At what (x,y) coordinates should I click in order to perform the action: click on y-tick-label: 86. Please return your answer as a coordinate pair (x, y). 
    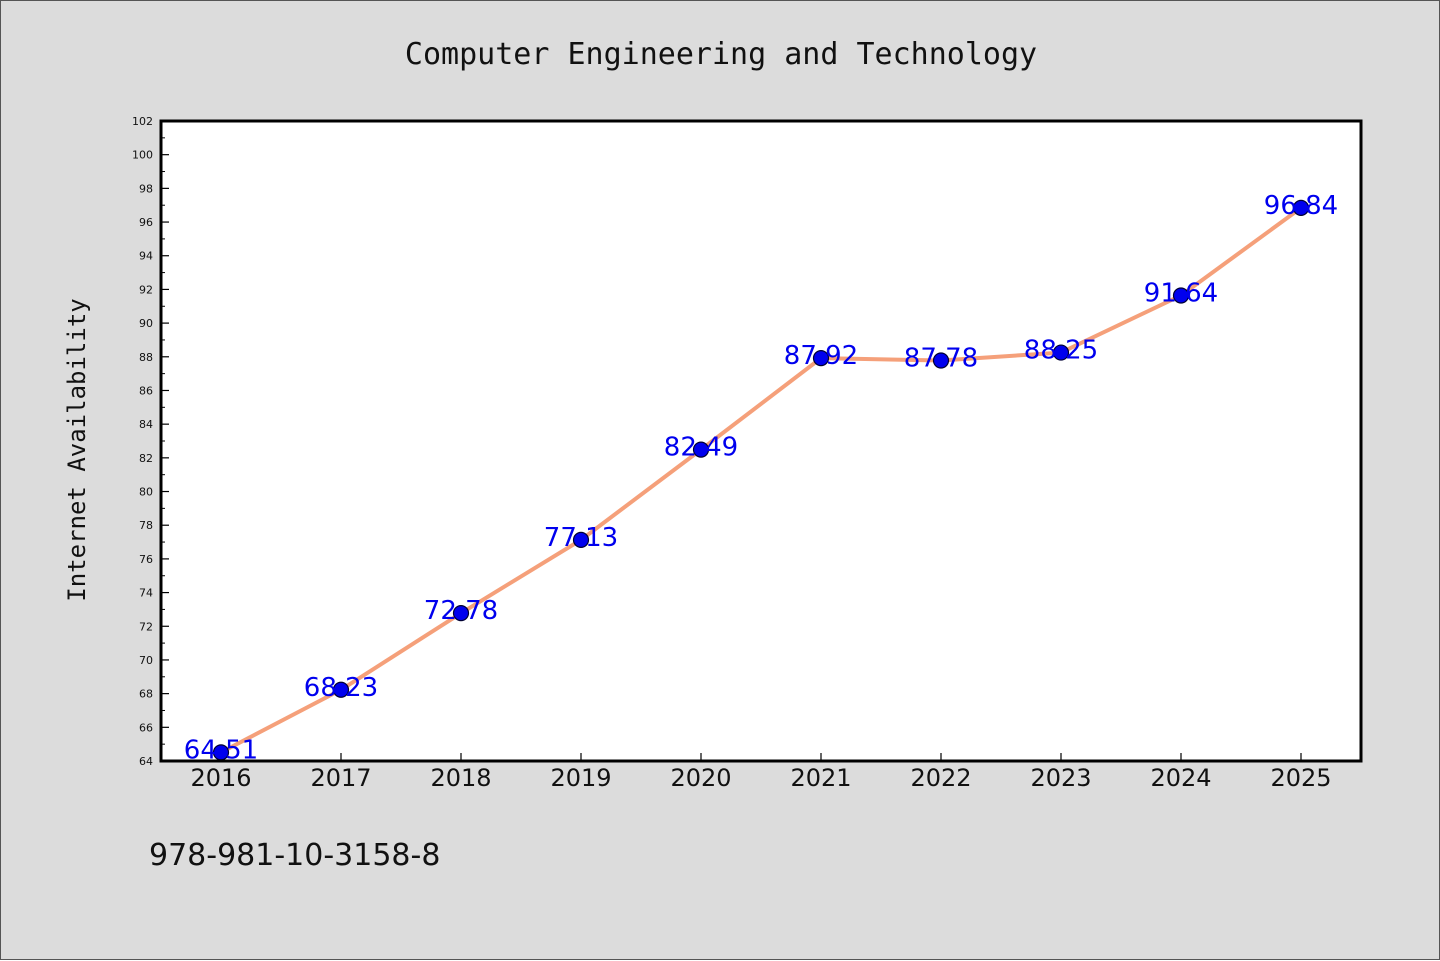
    Looking at the image, I should click on (146, 390).